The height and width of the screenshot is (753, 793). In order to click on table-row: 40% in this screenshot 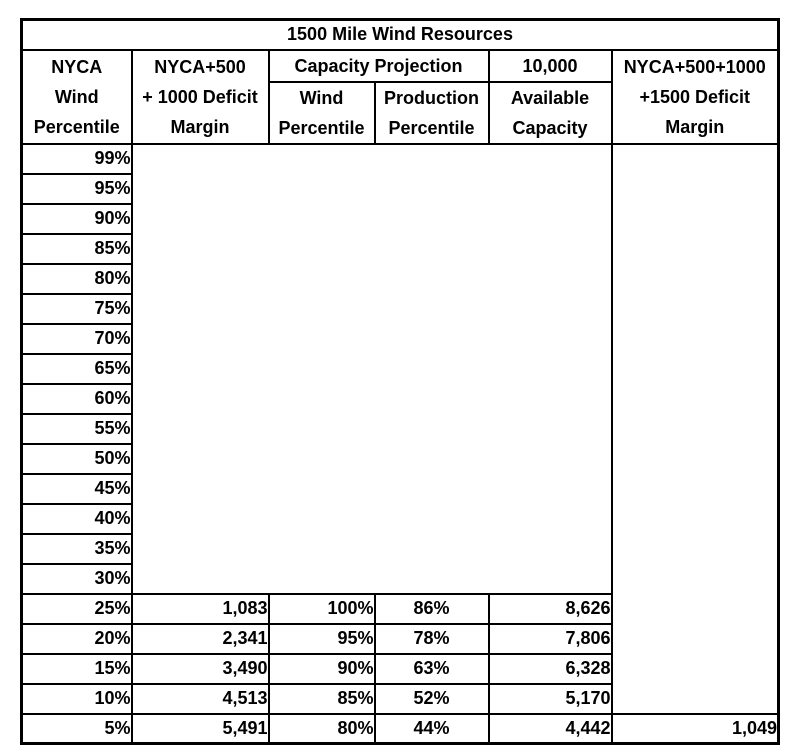, I will do `click(399, 518)`.